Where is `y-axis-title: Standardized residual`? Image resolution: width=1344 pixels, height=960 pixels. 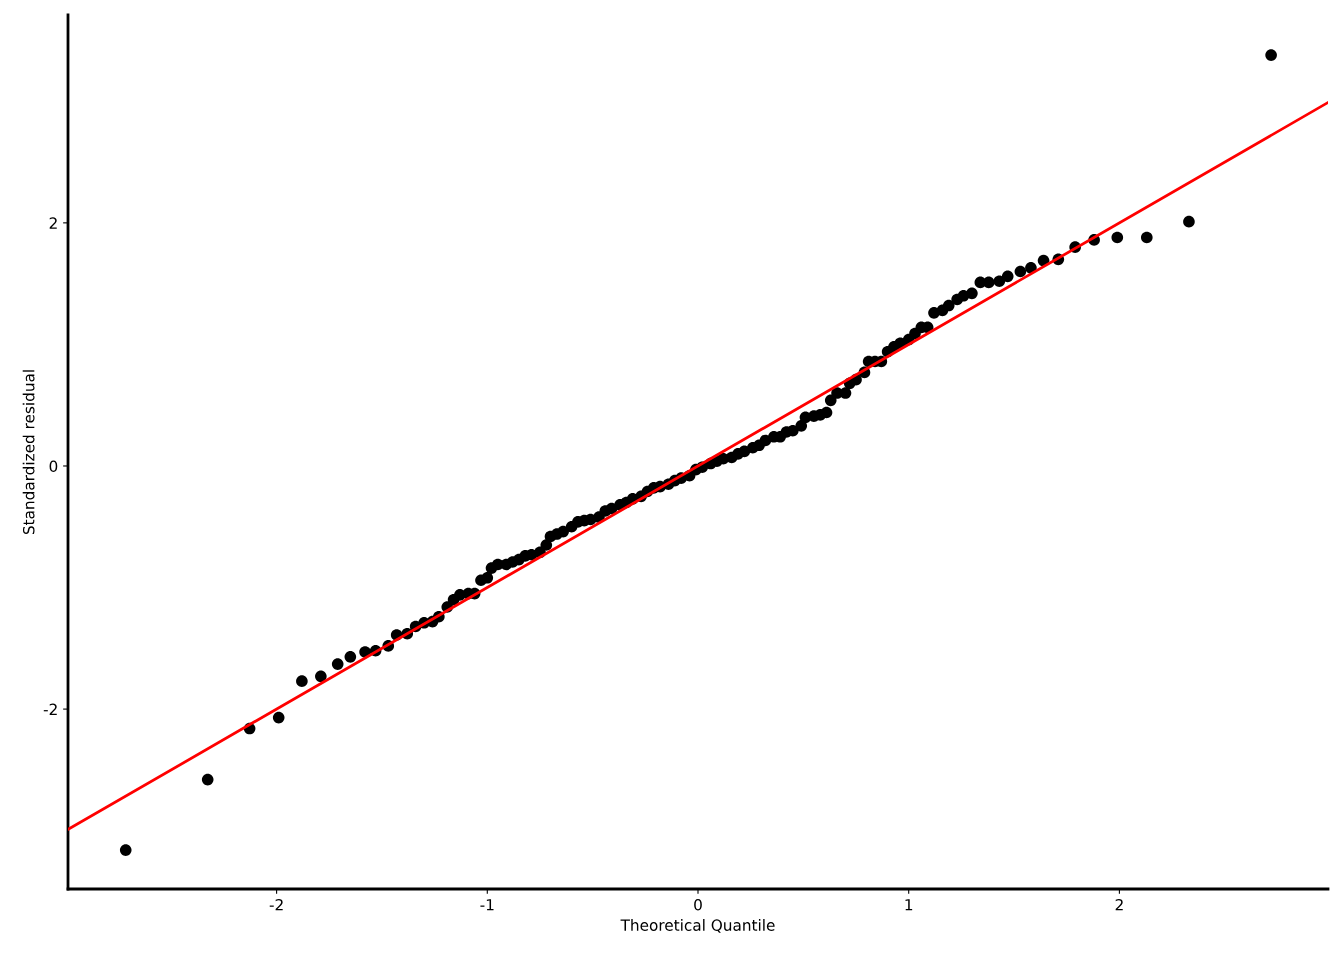
y-axis-title: Standardized residual is located at coordinates (28, 452).